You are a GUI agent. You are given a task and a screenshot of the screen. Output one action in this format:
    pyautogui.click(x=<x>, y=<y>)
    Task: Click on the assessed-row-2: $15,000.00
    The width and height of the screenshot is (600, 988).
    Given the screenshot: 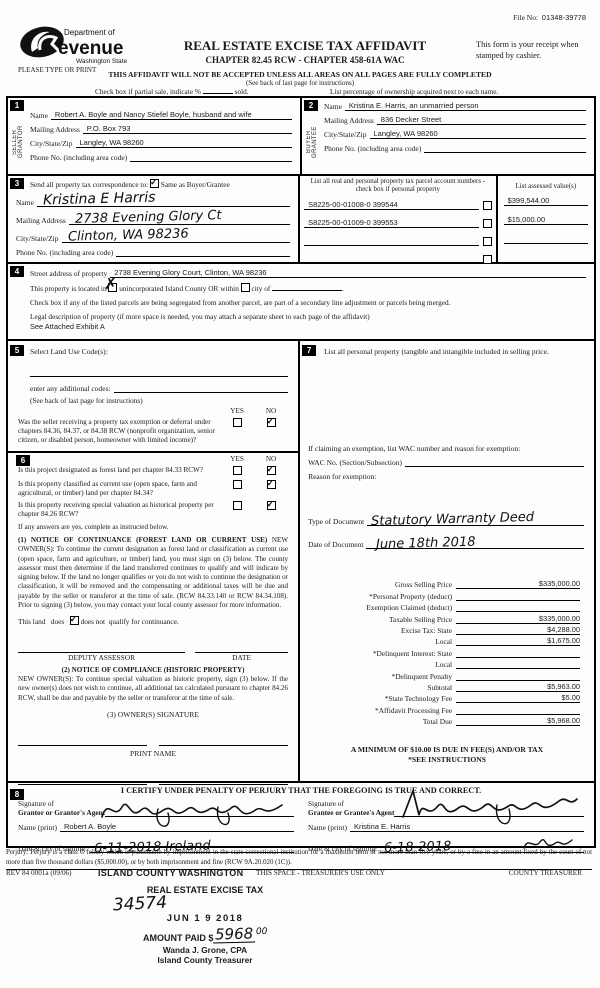 What is the action you would take?
    pyautogui.click(x=545, y=220)
    